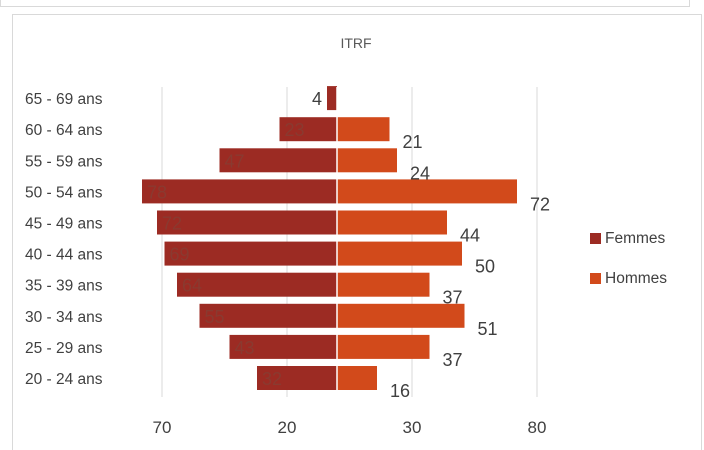 This screenshot has height=450, width=704. Describe the element at coordinates (162, 427) in the screenshot. I see `x-tick-label: 70` at that location.